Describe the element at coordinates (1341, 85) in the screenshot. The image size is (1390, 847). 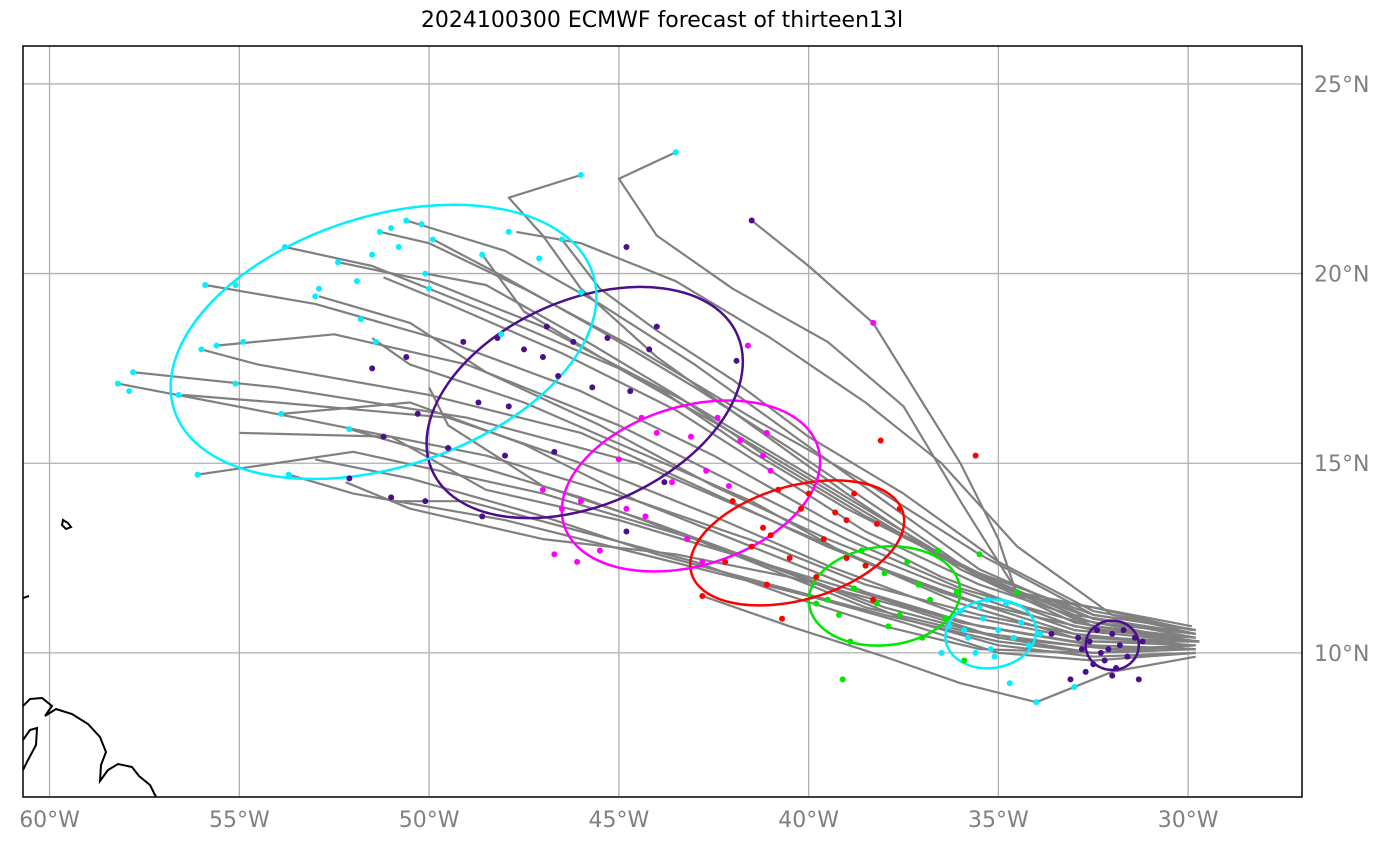
I see `lat-tick-label: 25°N` at that location.